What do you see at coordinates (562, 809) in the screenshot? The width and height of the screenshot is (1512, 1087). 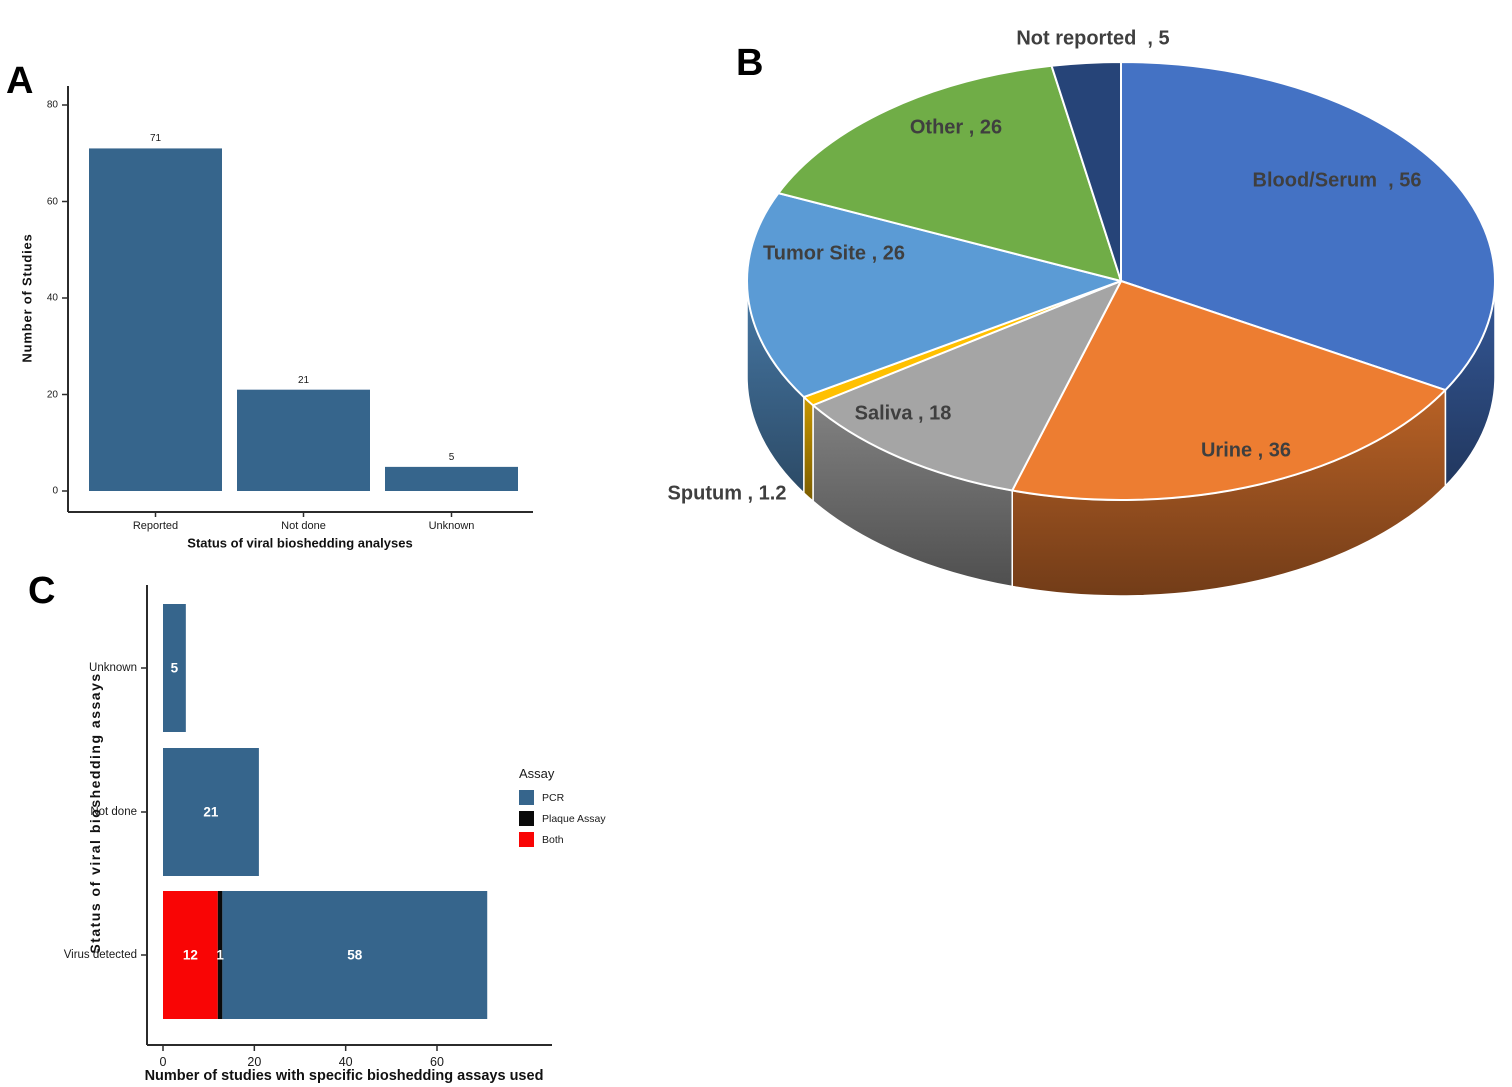 I see `assay-legend: Assay PCR Plaque Assay Both` at bounding box center [562, 809].